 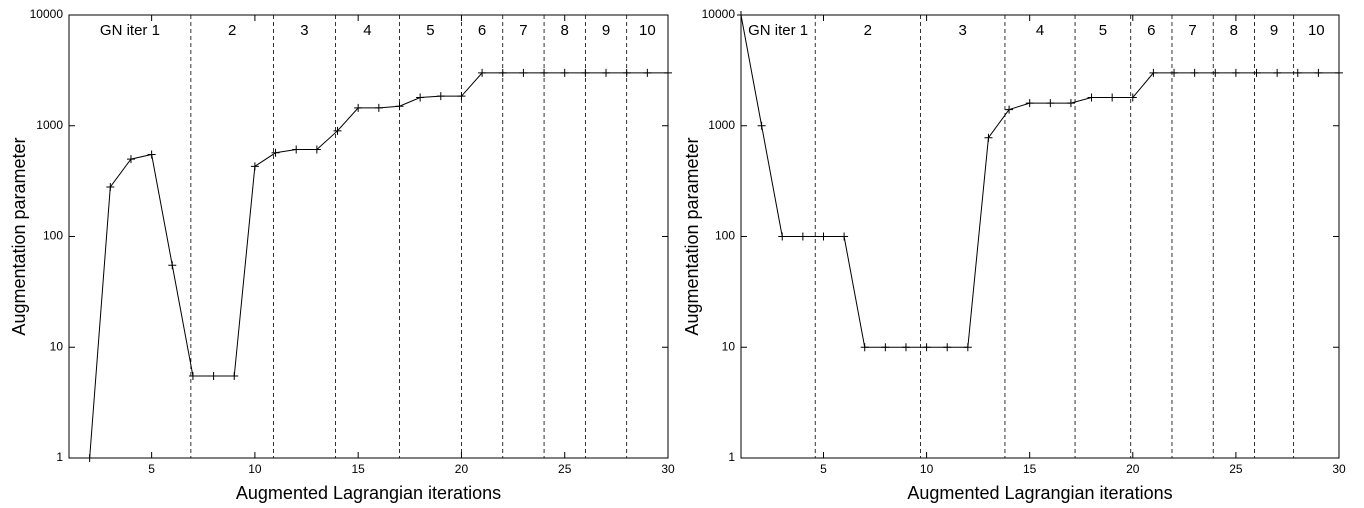 What do you see at coordinates (731, 457) in the screenshot?
I see `y-tick-label: 1` at bounding box center [731, 457].